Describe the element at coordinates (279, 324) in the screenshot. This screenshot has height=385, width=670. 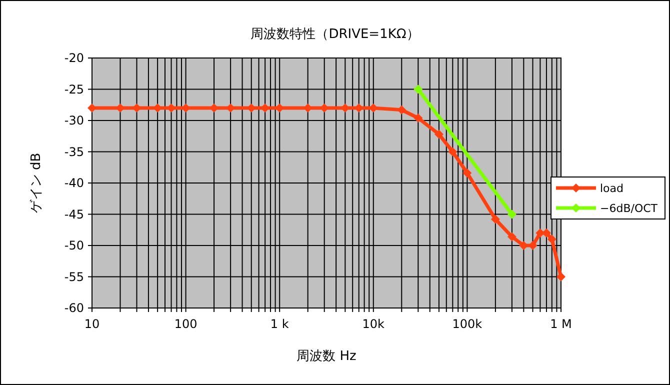
I see `x-tick-label: 1 k` at that location.